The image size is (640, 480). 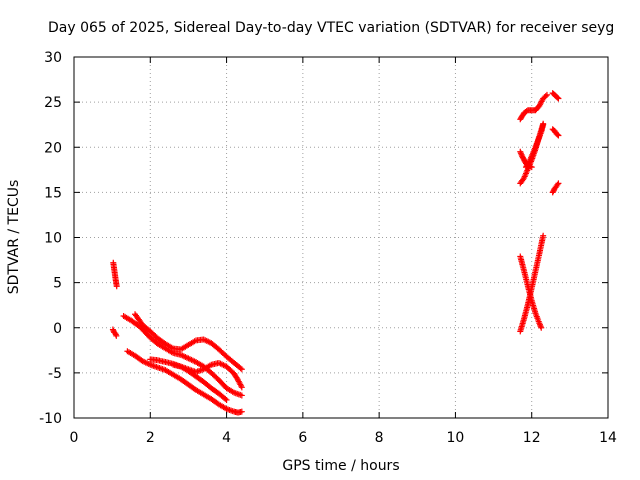 What do you see at coordinates (150, 438) in the screenshot?
I see `x-tick-label: 2` at bounding box center [150, 438].